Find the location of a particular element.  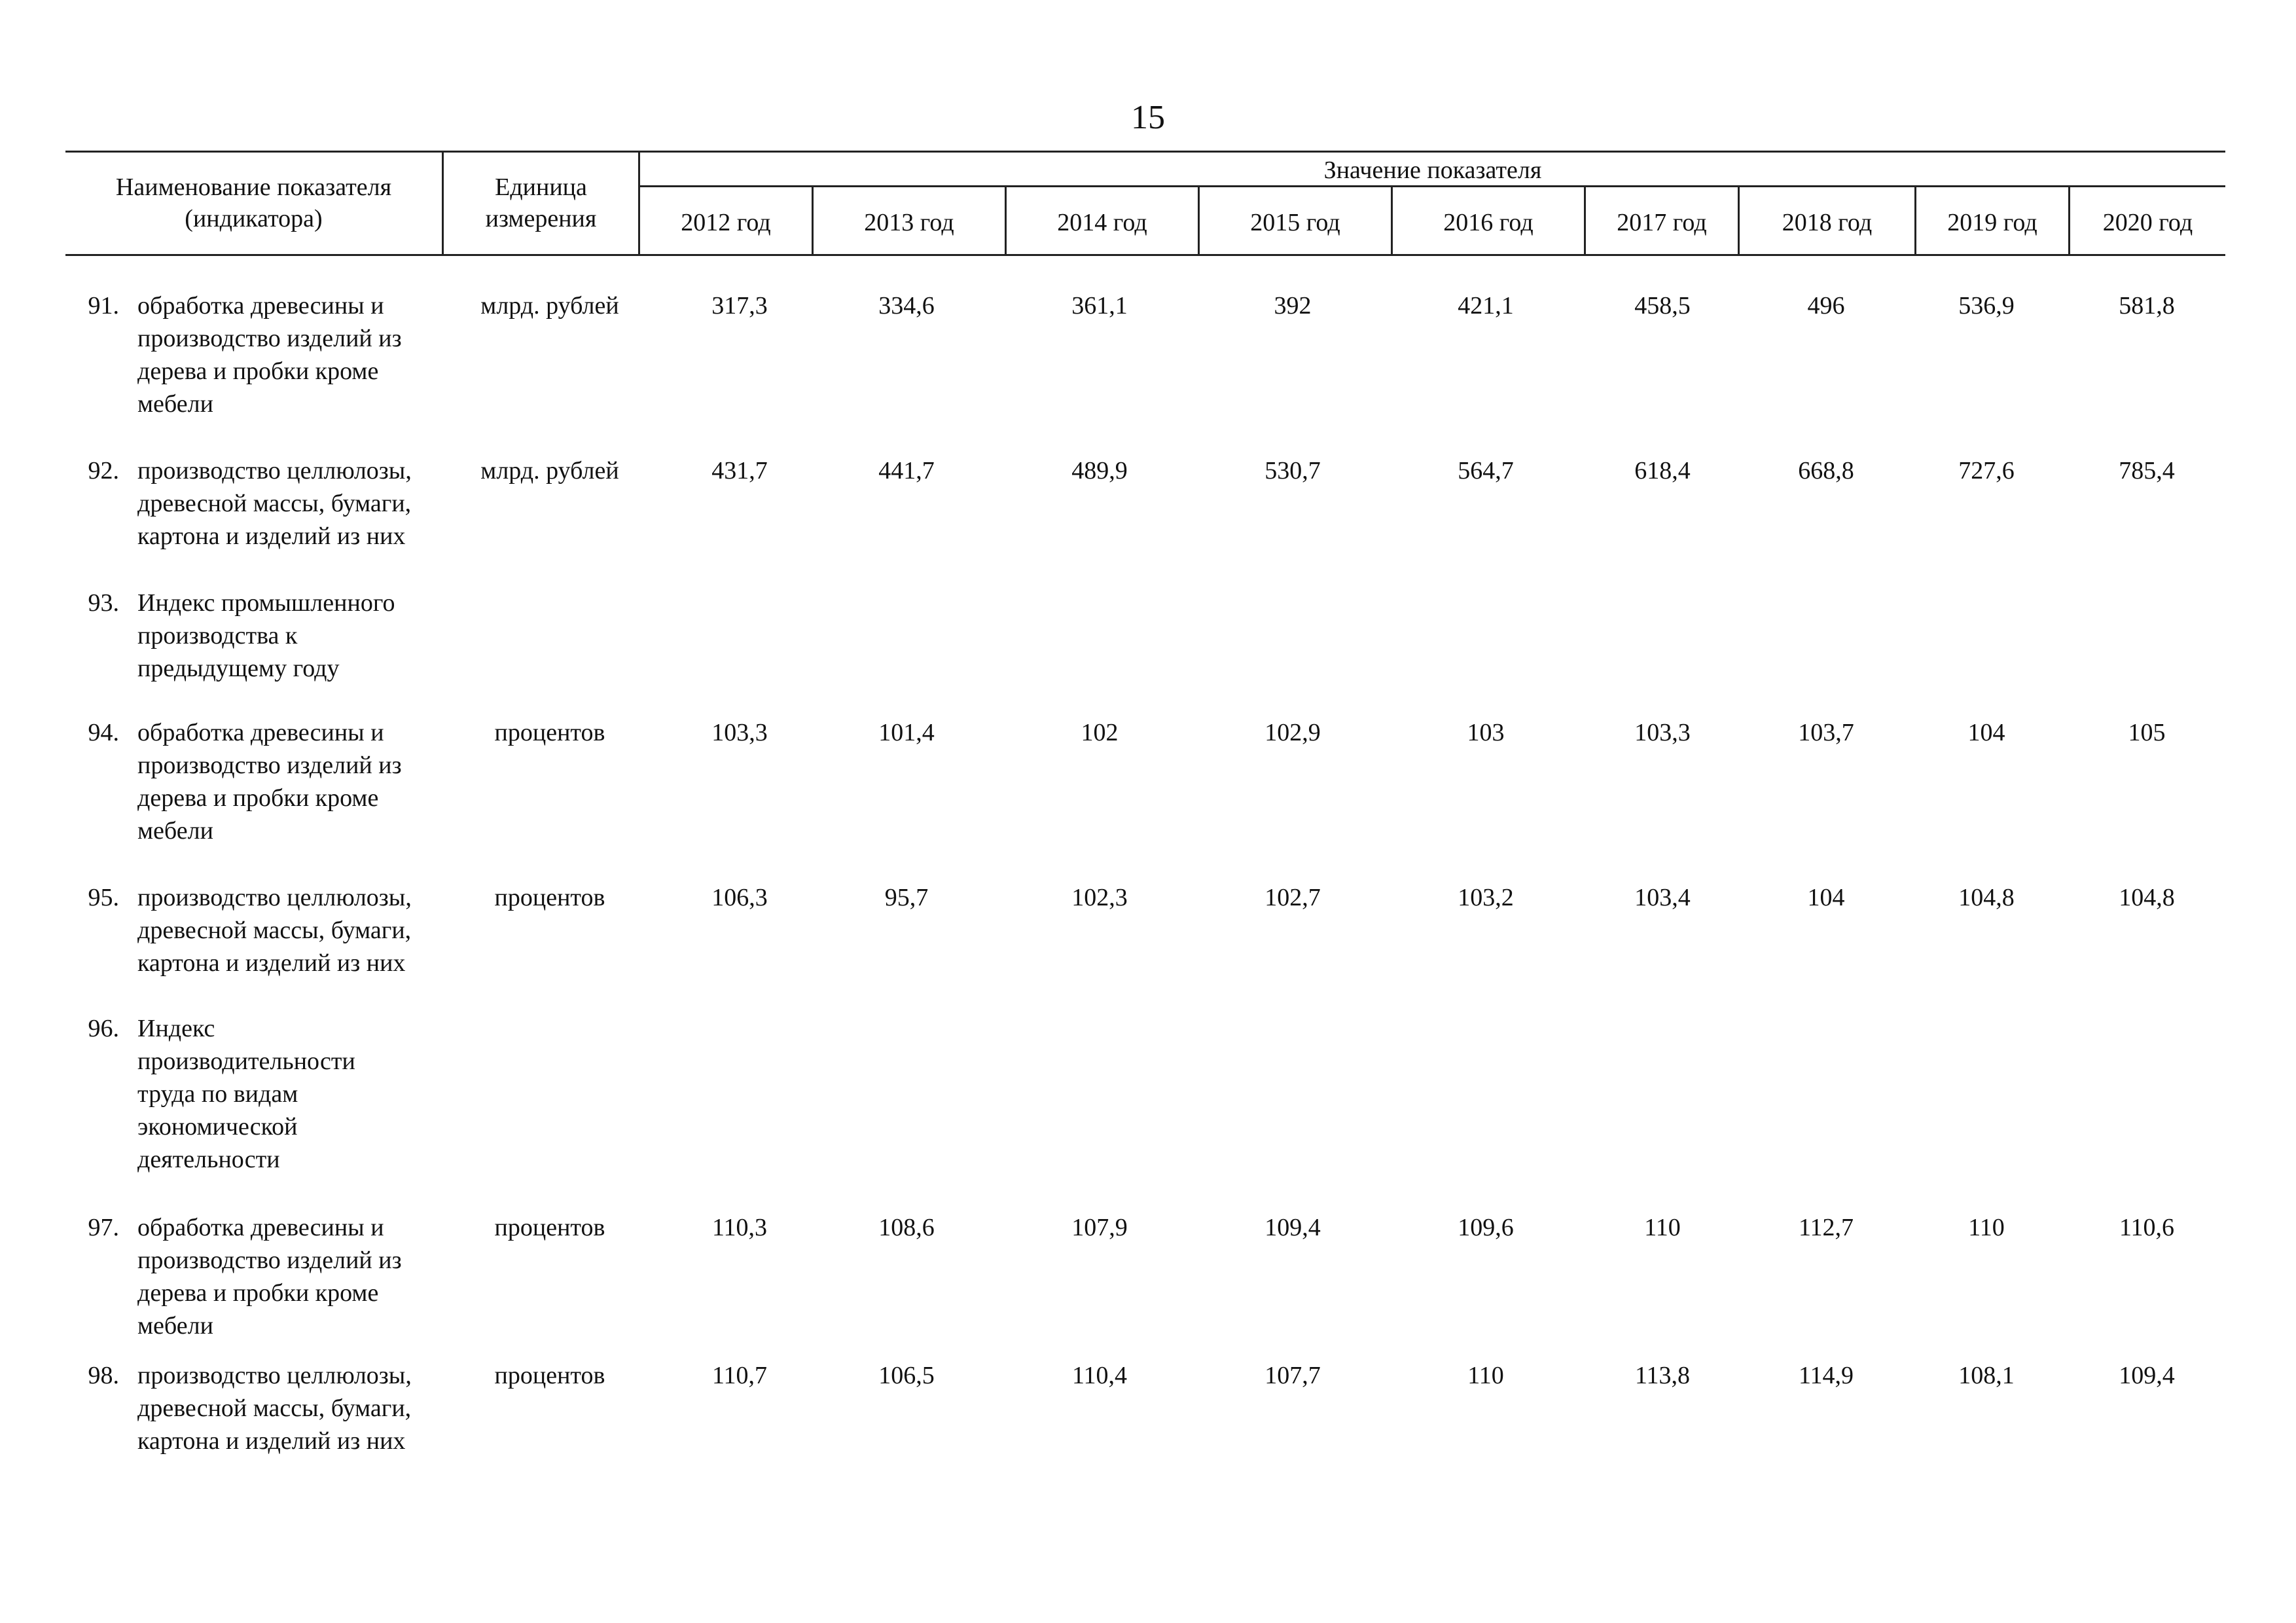

value-2019: 727,6 is located at coordinates (1986, 470).